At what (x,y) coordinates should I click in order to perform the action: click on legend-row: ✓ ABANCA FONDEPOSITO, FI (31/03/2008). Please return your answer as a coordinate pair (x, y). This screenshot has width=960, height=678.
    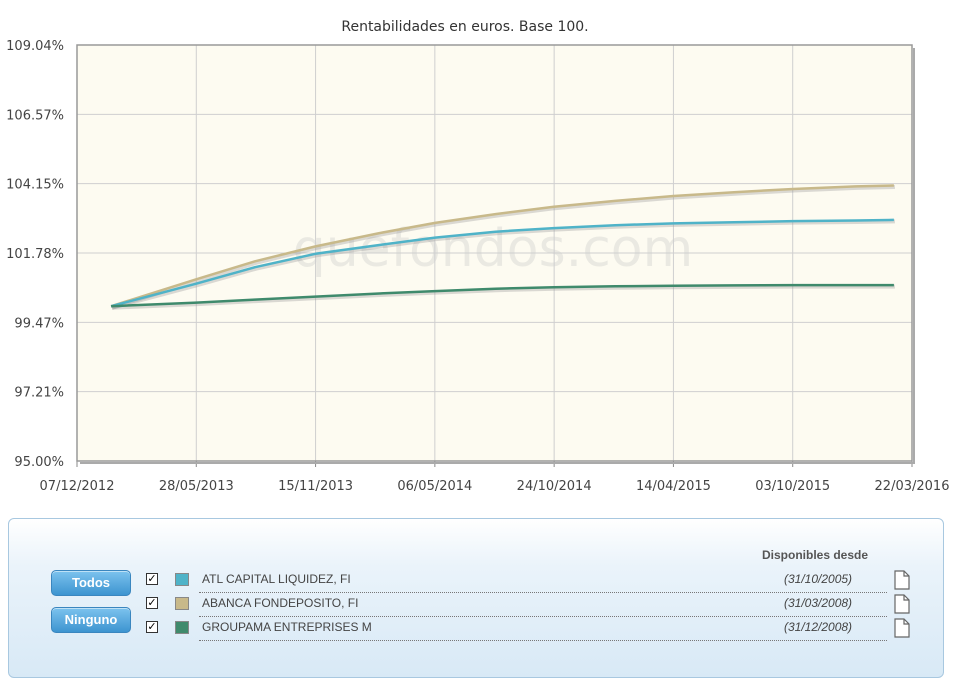
    Looking at the image, I should click on (477, 606).